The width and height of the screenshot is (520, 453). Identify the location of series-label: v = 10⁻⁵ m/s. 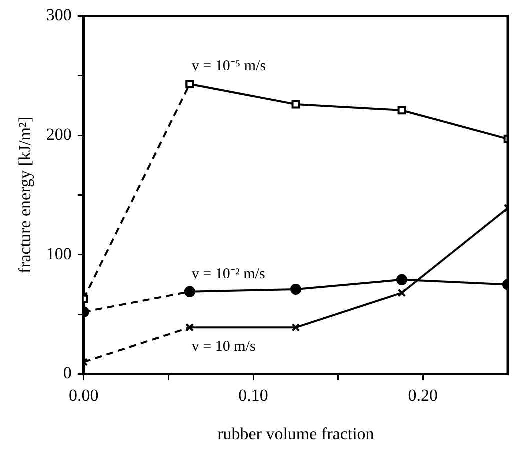
(229, 66).